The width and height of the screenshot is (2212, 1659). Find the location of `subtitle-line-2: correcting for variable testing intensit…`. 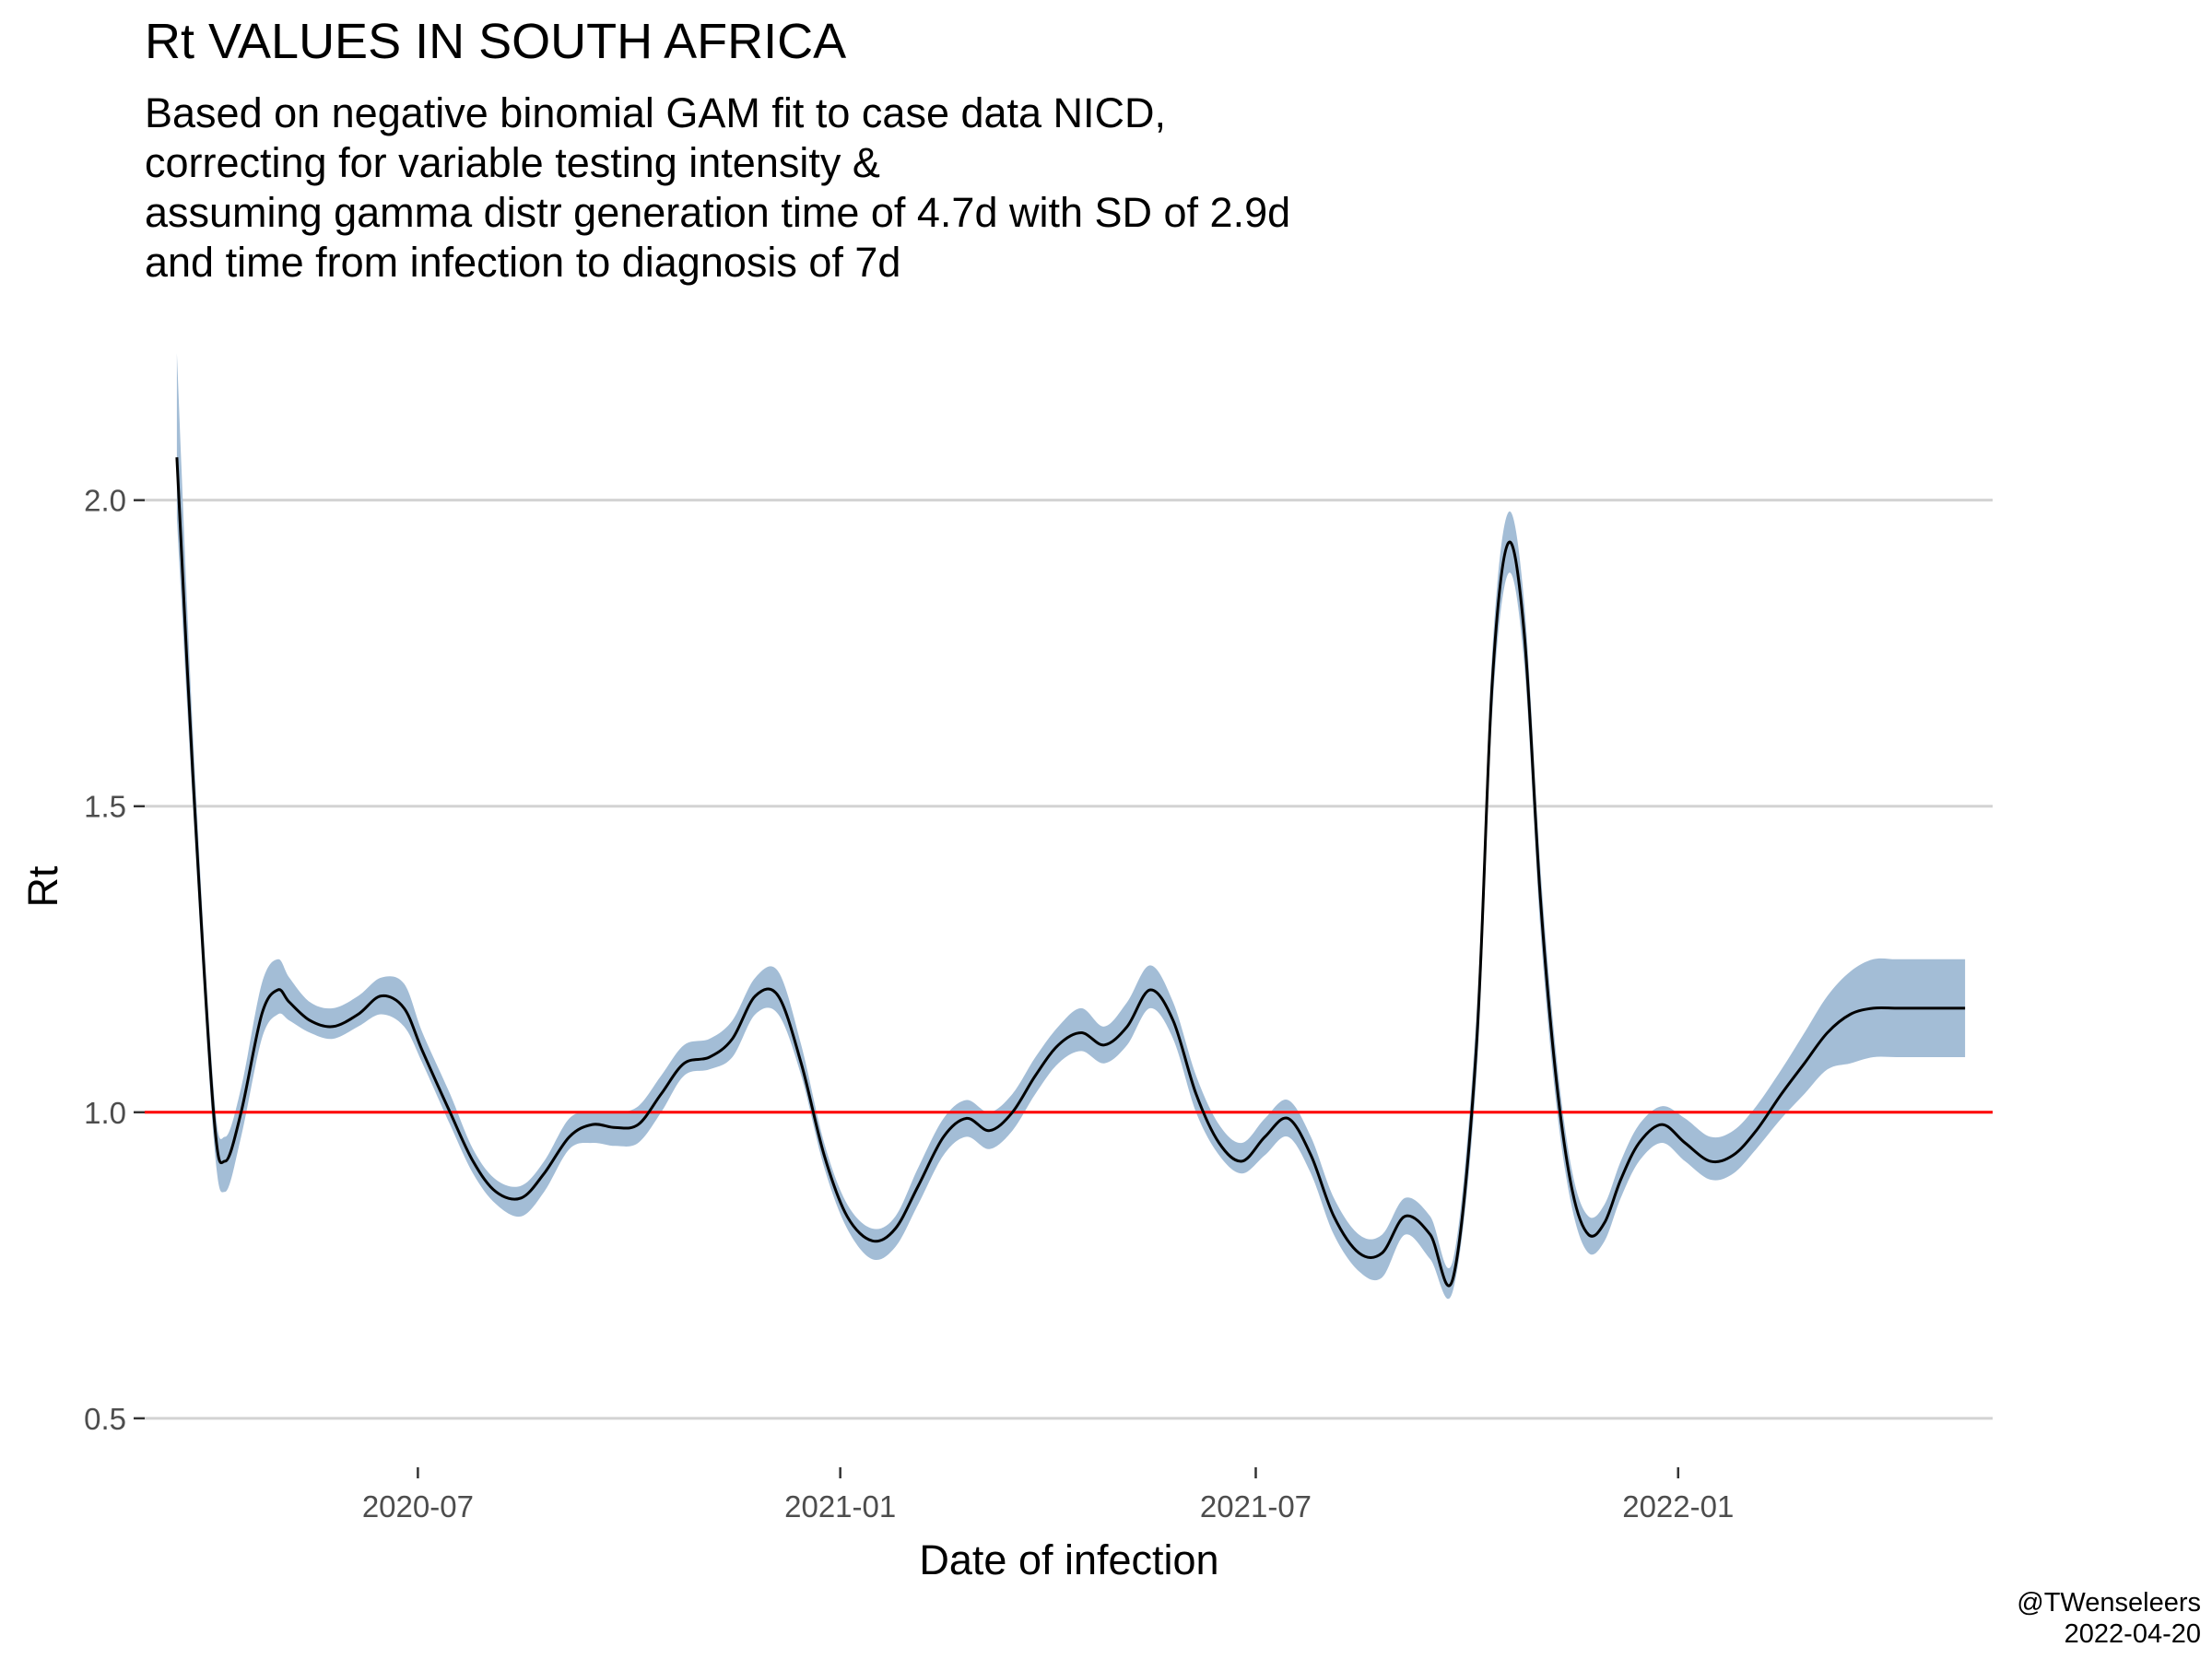

subtitle-line-2: correcting for variable testing intensit… is located at coordinates (512, 162).